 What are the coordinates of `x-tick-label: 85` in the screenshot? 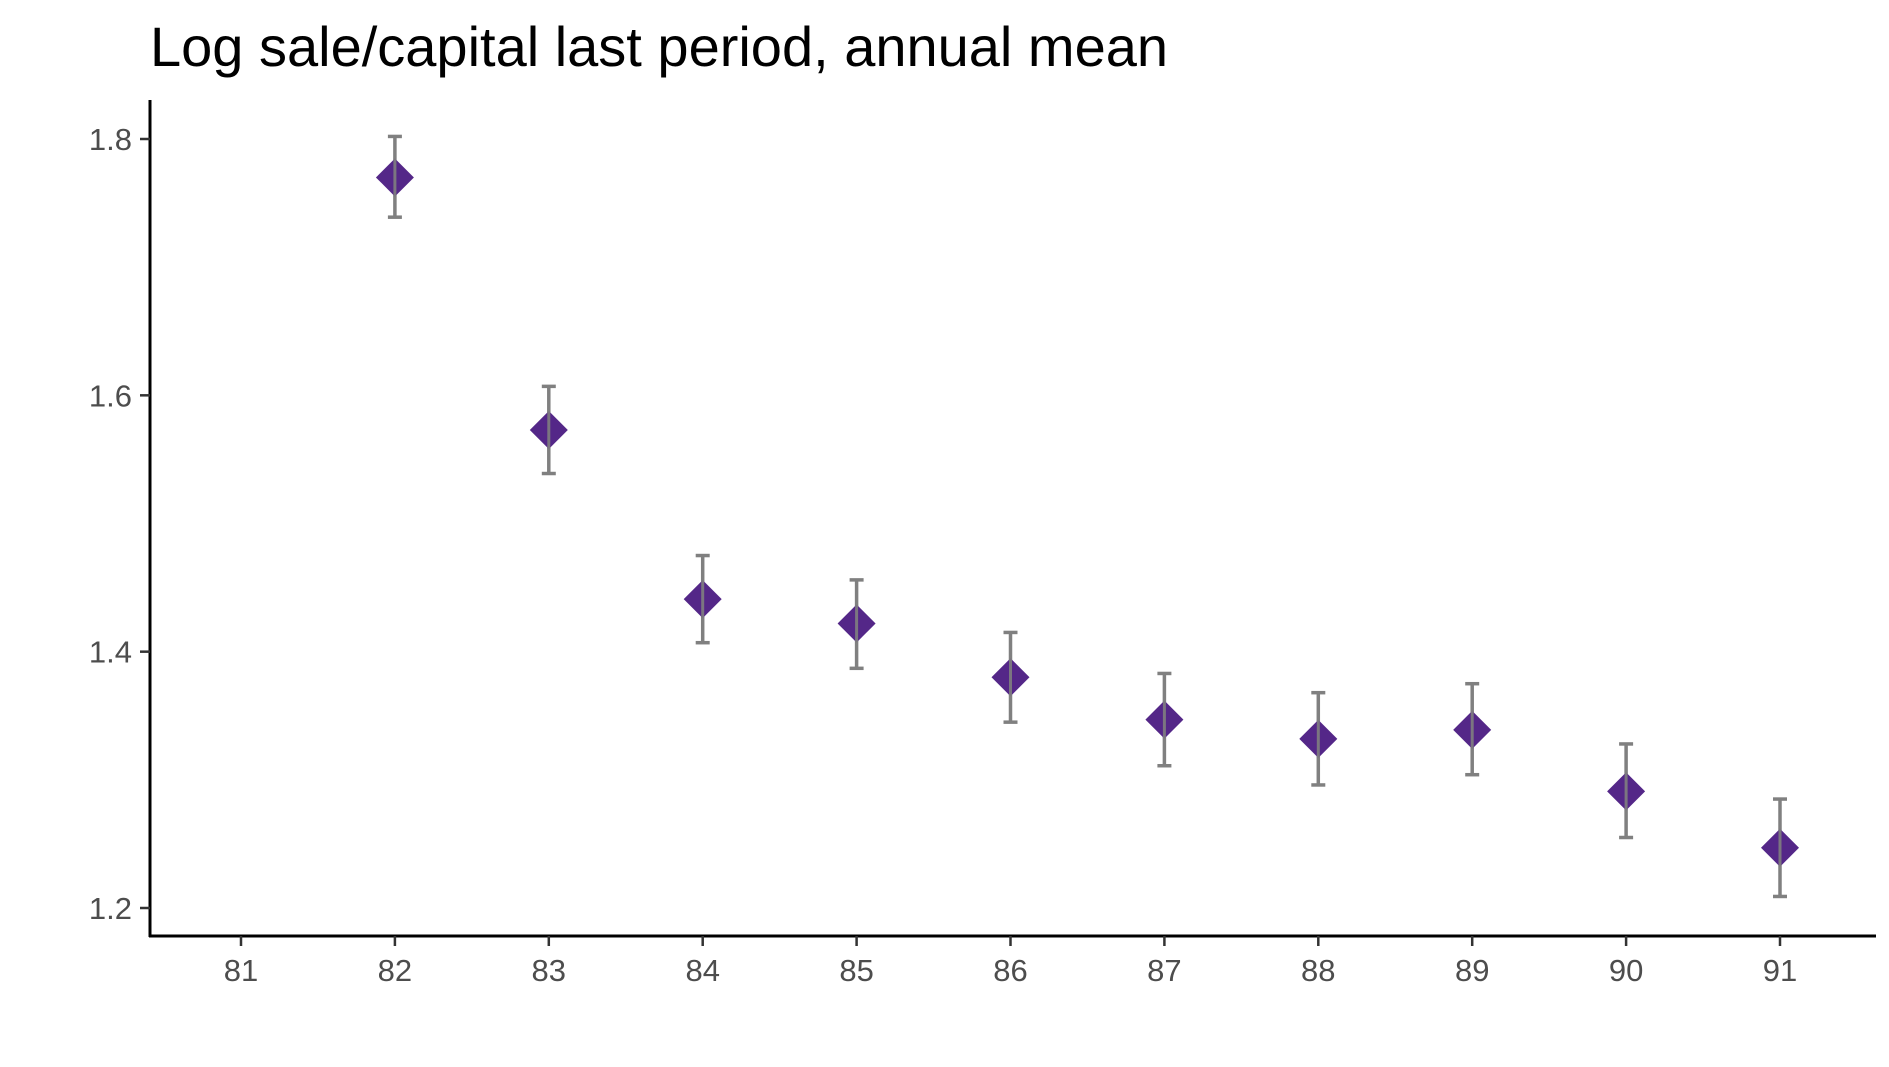 It's located at (856, 970).